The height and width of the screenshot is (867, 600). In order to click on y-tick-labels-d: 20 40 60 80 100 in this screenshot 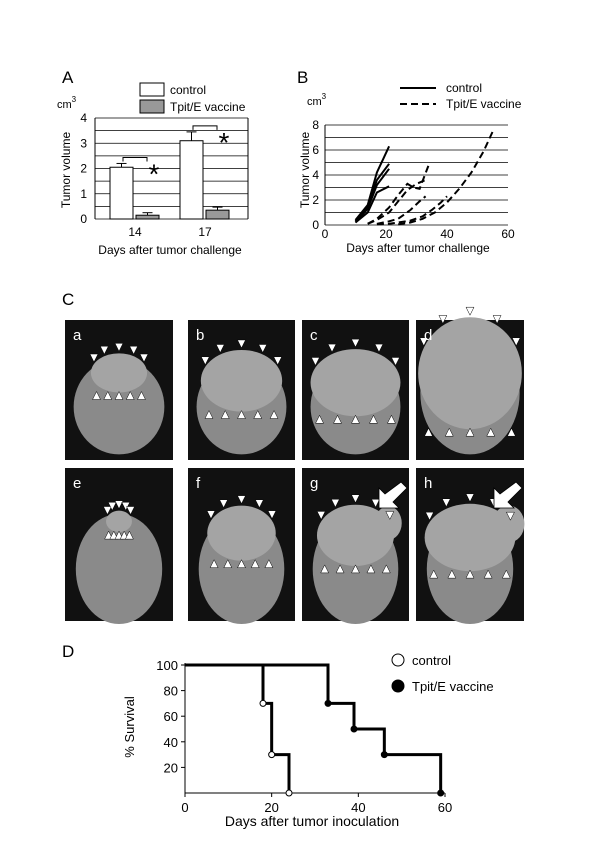, I will do `click(167, 716)`.